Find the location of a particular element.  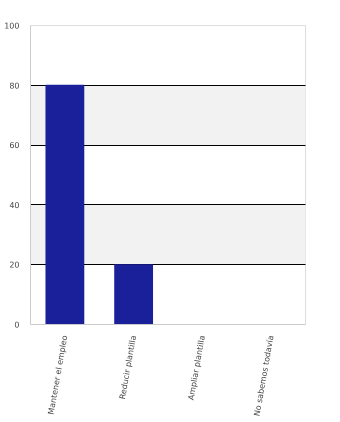

y-tick-label: 0 is located at coordinates (17, 325).